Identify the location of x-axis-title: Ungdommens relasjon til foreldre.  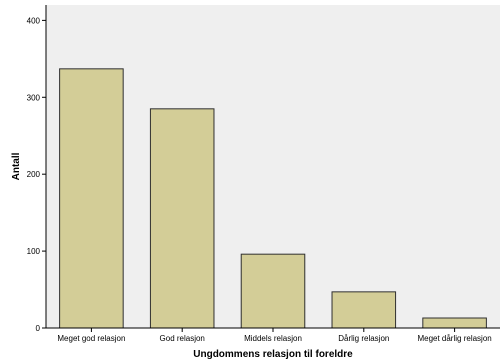
(273, 354).